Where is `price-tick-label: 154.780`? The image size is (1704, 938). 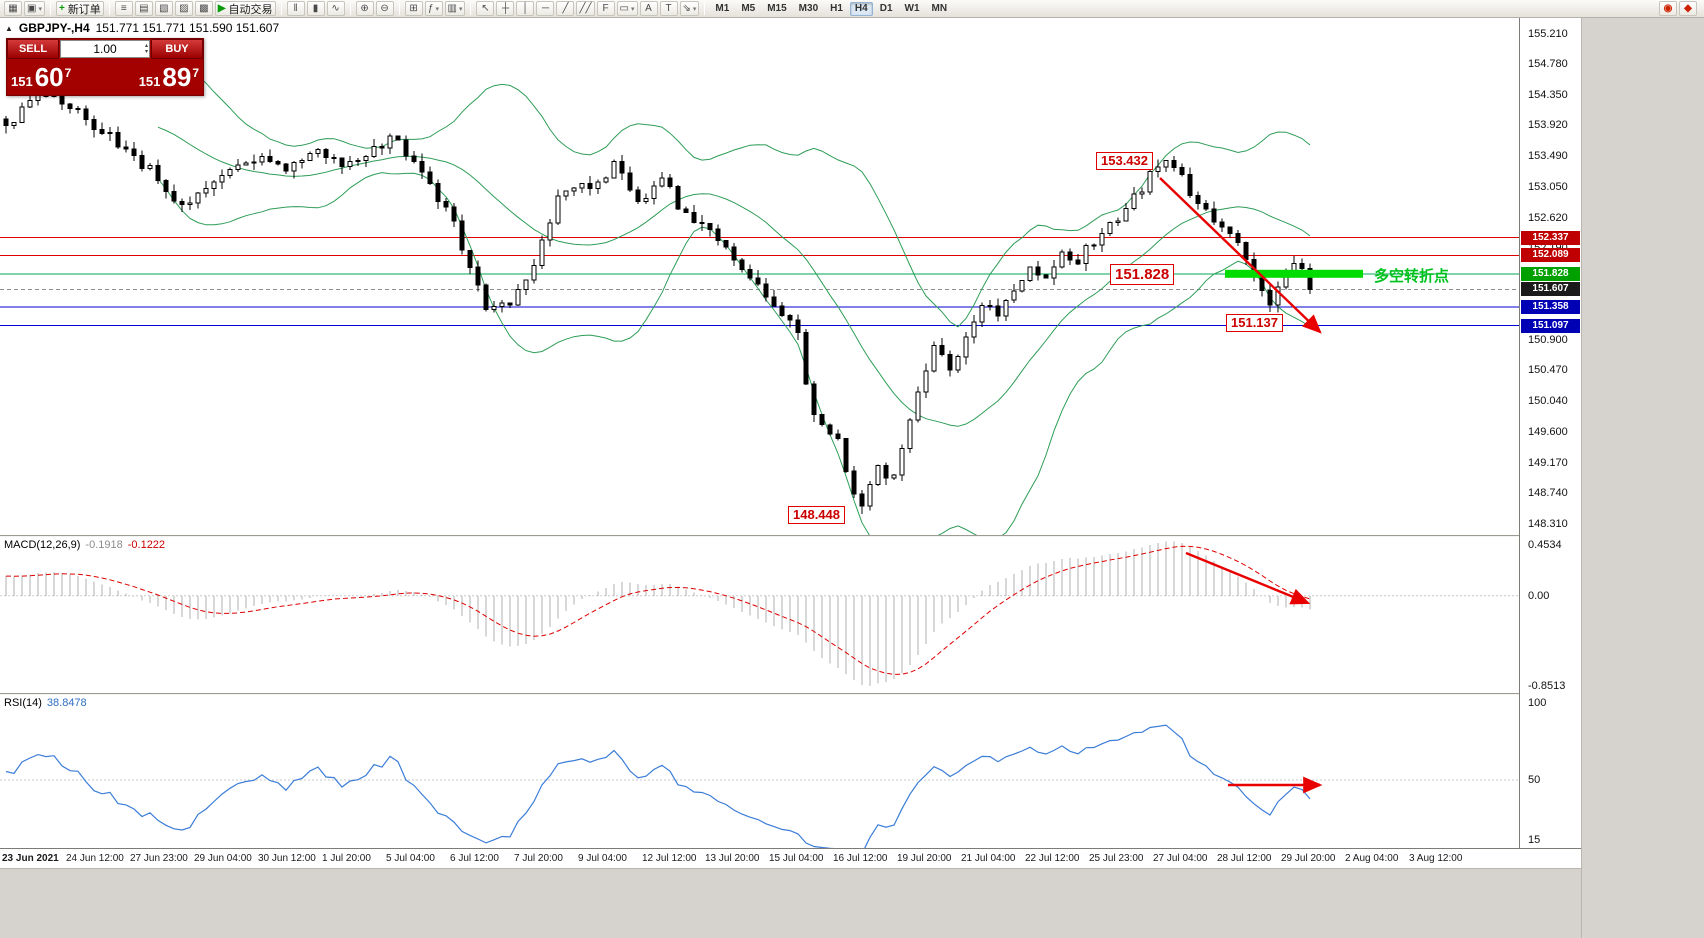 price-tick-label: 154.780 is located at coordinates (1548, 64).